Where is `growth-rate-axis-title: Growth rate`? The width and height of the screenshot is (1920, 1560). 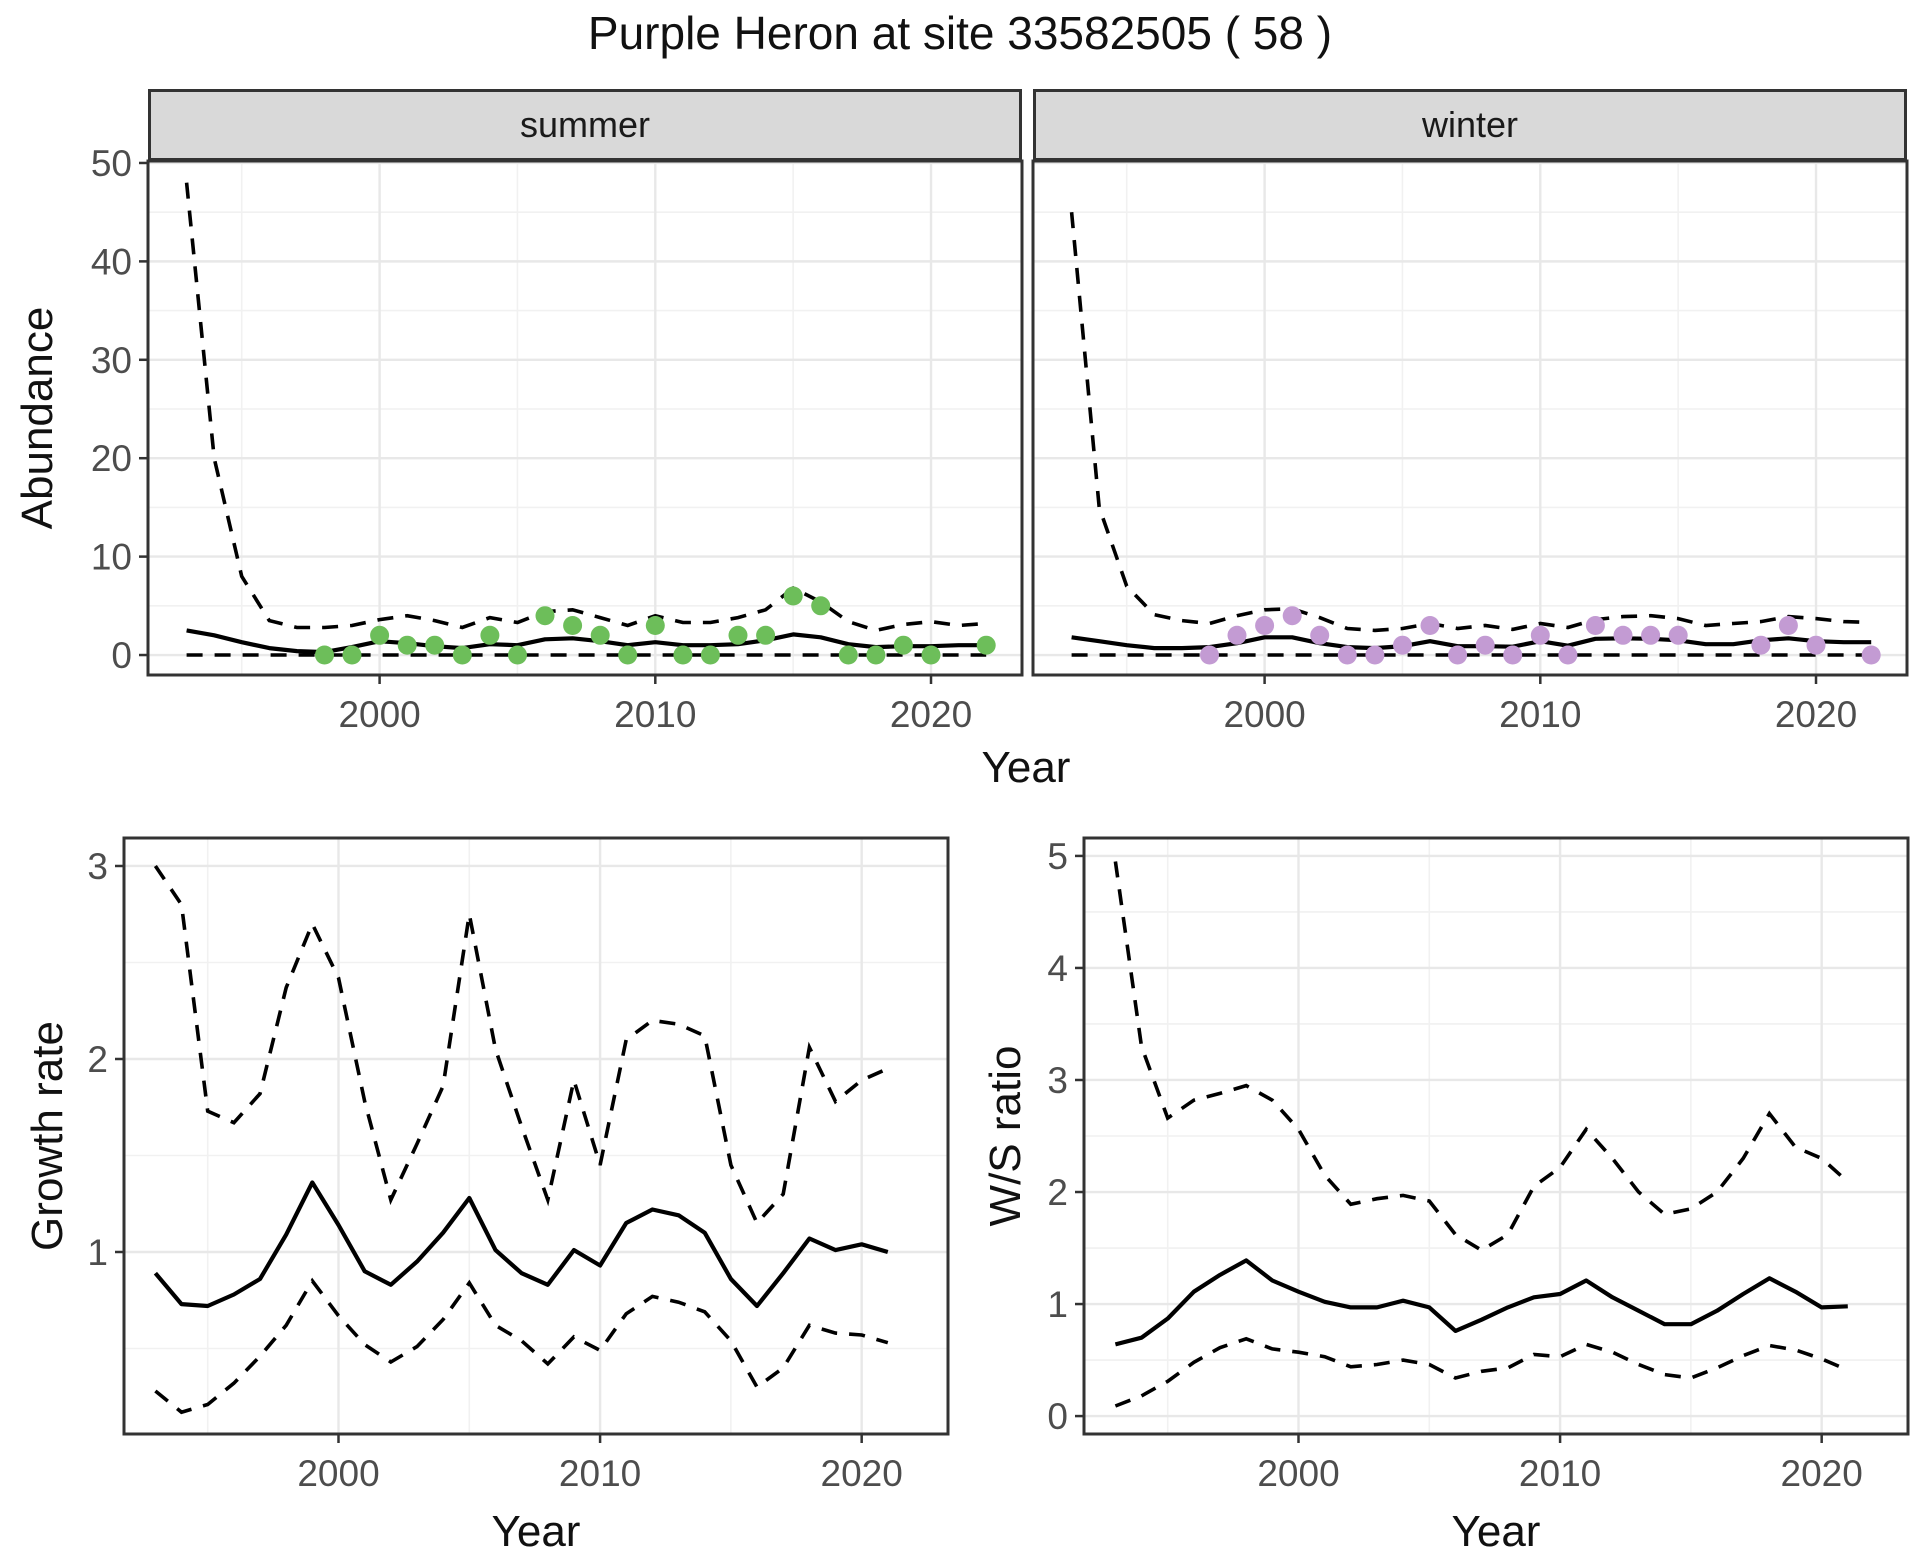
growth-rate-axis-title: Growth rate is located at coordinates (47, 1136).